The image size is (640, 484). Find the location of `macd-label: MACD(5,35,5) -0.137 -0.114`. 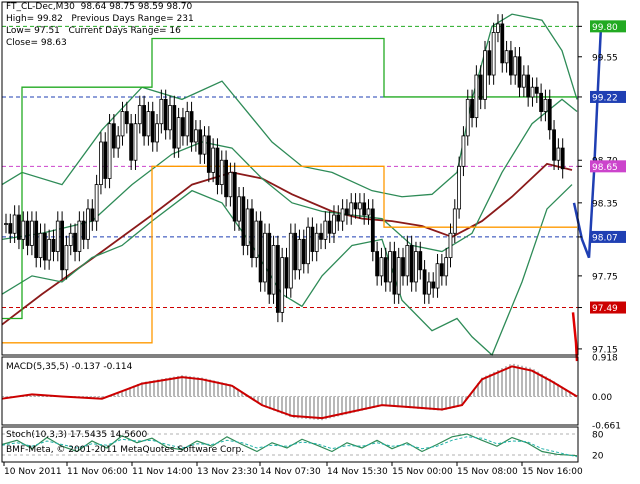

macd-label: MACD(5,35,5) -0.137 -0.114 is located at coordinates (69, 367).